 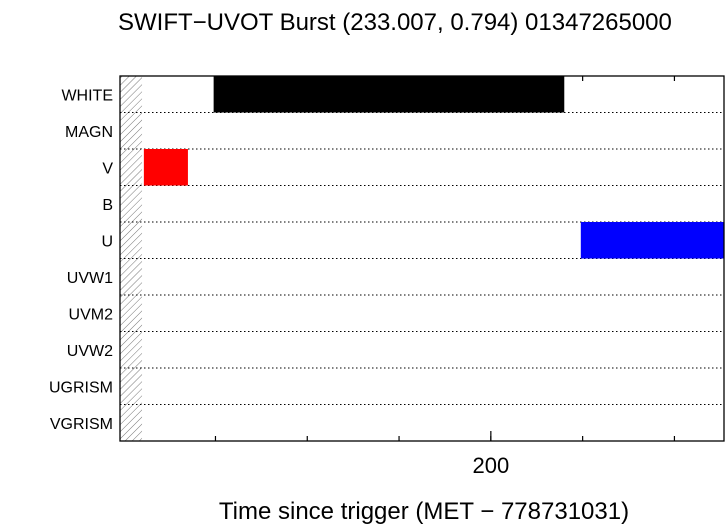 I want to click on filter-label-ugrism: UGRISM, so click(x=81, y=387).